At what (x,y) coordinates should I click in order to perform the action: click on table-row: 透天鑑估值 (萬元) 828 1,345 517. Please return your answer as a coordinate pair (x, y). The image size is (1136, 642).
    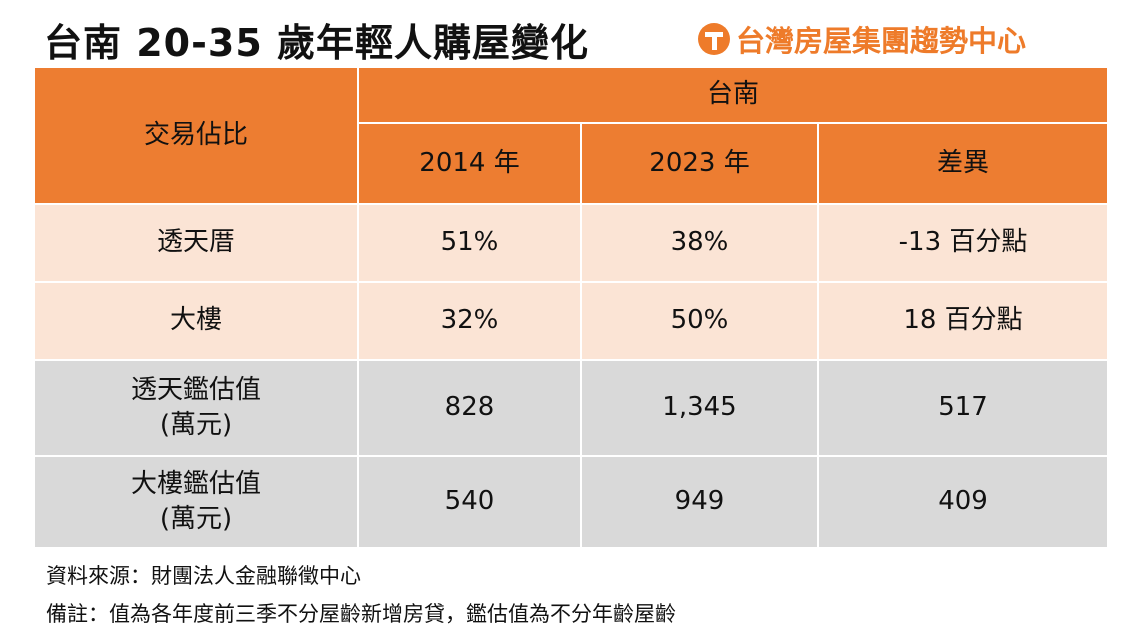
    Looking at the image, I should click on (571, 408).